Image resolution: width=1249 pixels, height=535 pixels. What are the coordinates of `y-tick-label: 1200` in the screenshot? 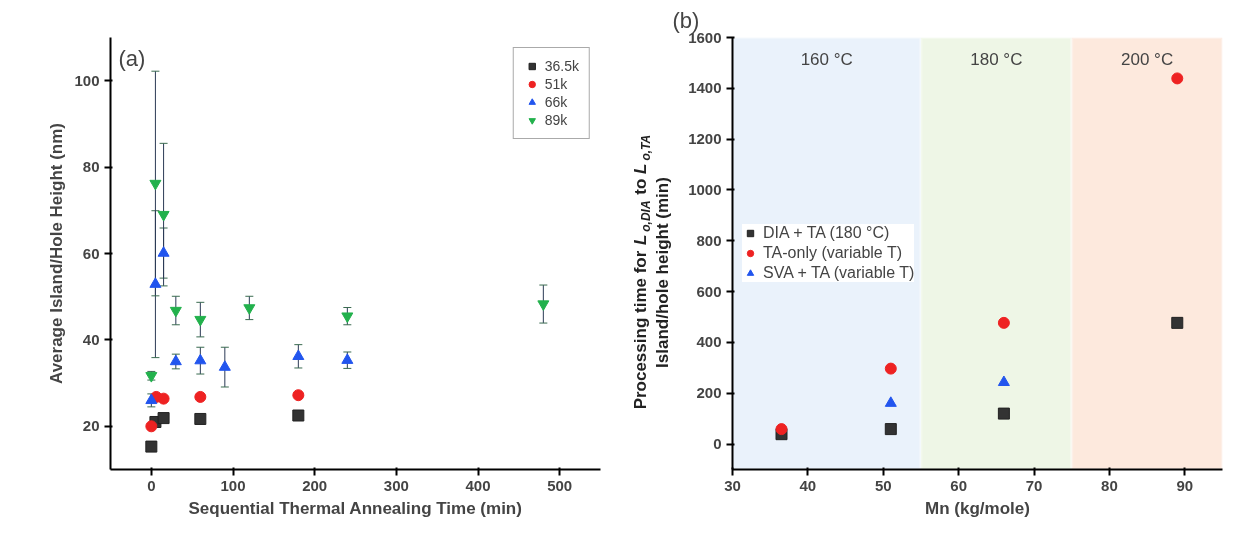 It's located at (705, 139).